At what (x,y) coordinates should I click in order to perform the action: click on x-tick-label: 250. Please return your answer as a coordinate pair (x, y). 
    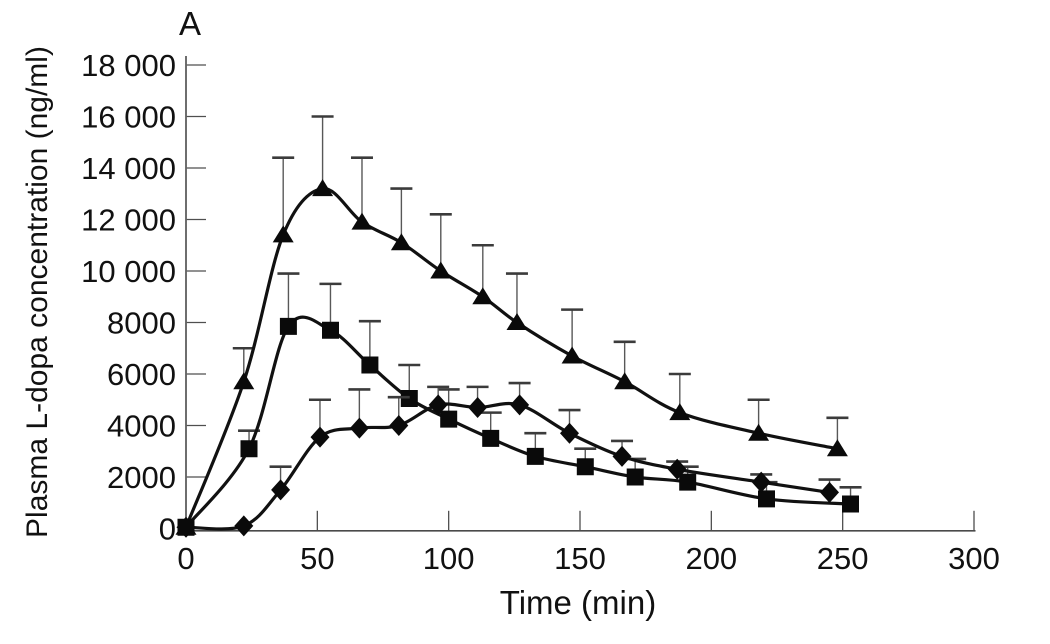
    Looking at the image, I should click on (843, 558).